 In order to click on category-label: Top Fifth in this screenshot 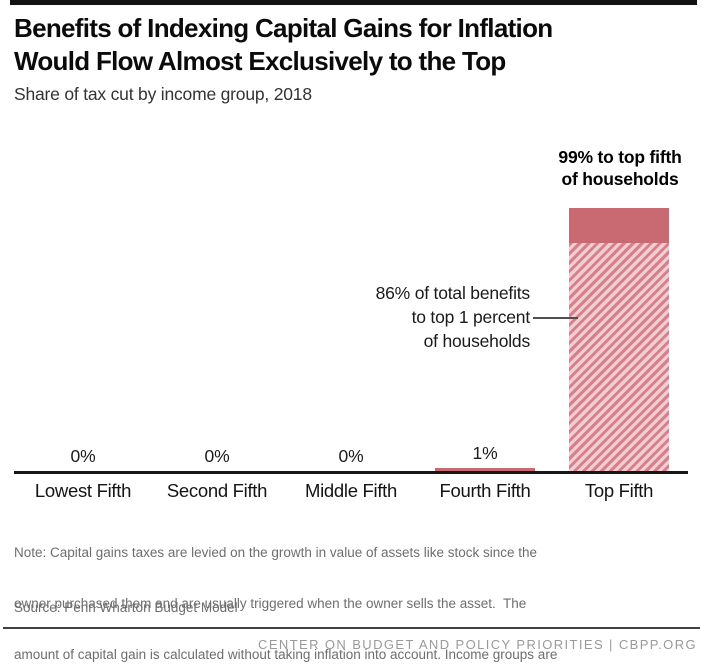, I will do `click(619, 490)`.